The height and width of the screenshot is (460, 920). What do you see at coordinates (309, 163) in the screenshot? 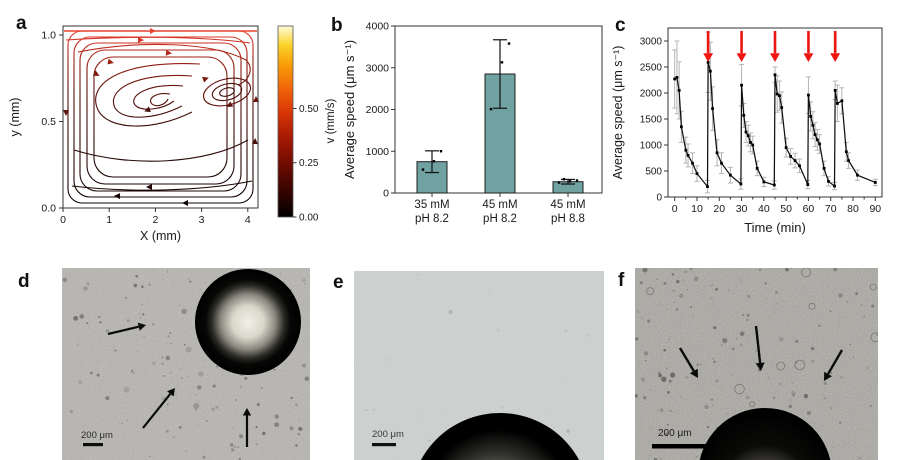
I see `tick-label: 0.25` at bounding box center [309, 163].